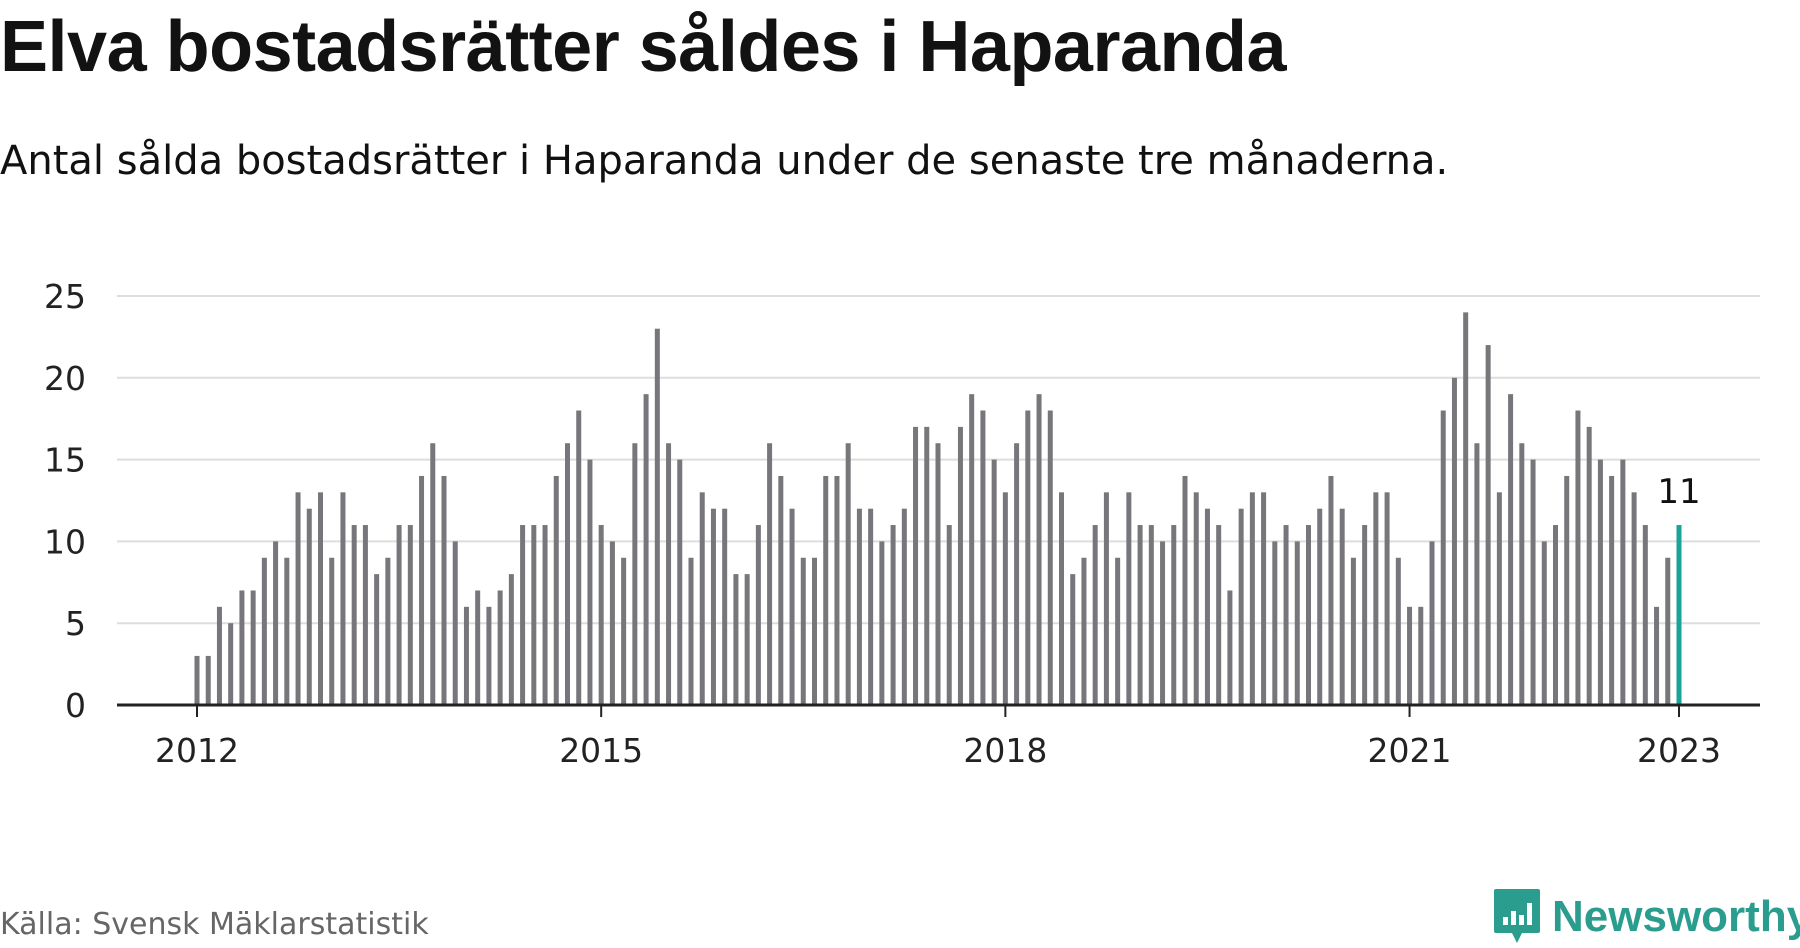  What do you see at coordinates (1678, 492) in the screenshot?
I see `last-value-label: 11` at bounding box center [1678, 492].